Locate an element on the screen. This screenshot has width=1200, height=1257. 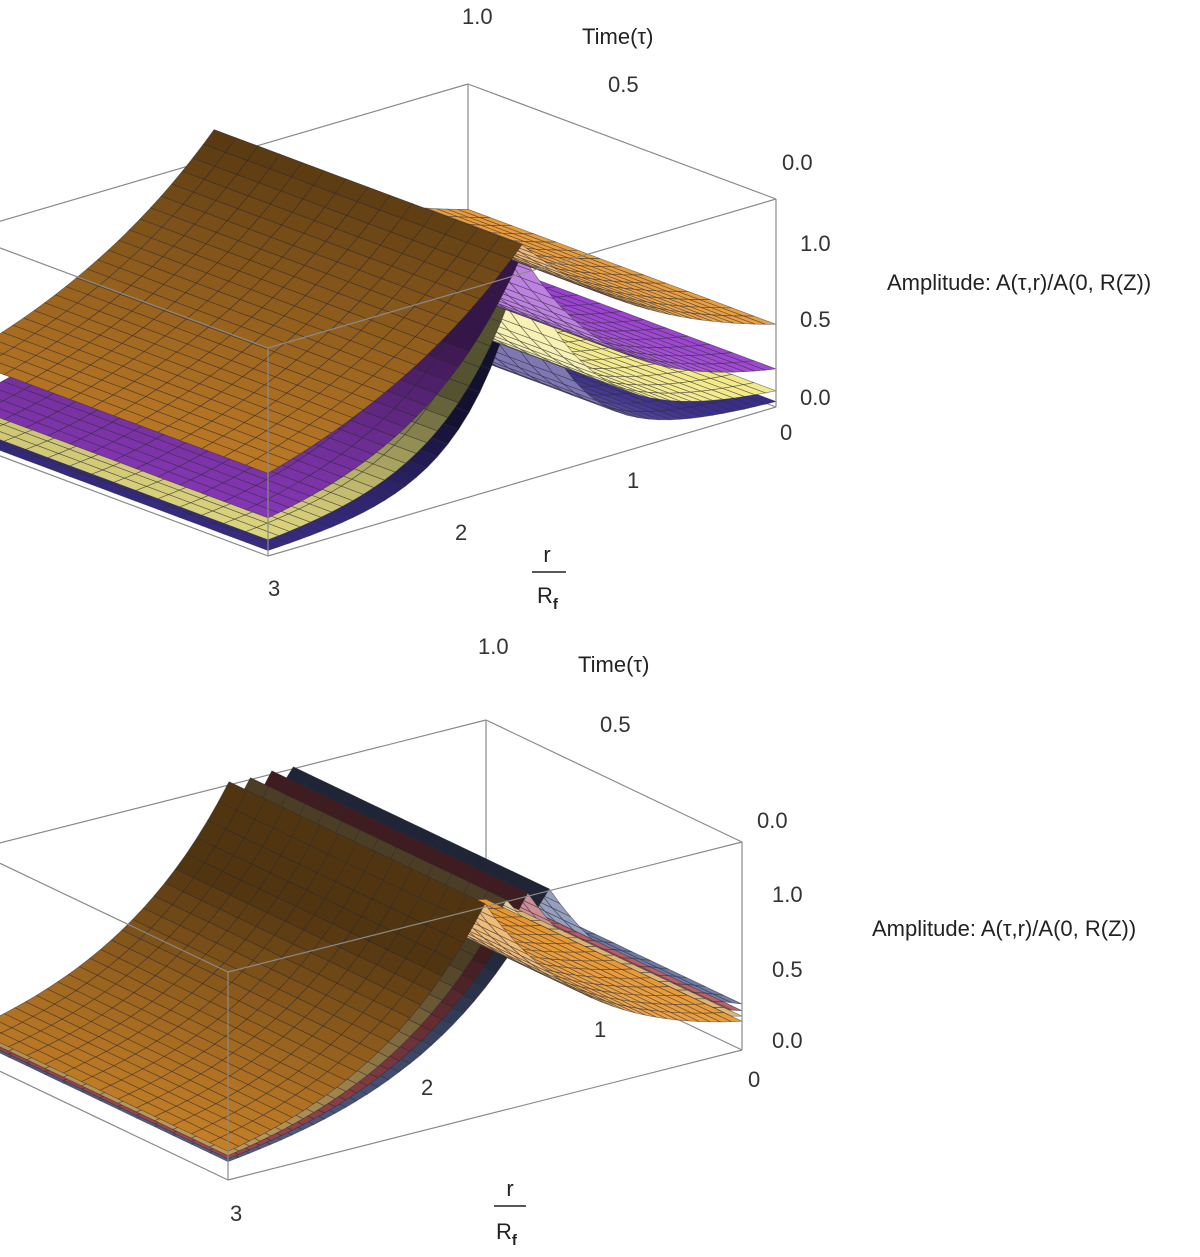
time-tick-label: 1.0 is located at coordinates (477, 16).